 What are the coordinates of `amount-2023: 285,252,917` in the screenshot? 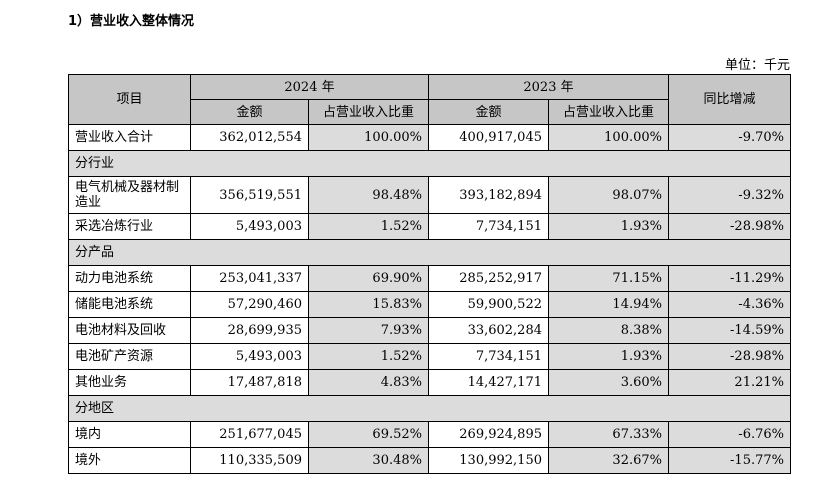 It's located at (488, 278).